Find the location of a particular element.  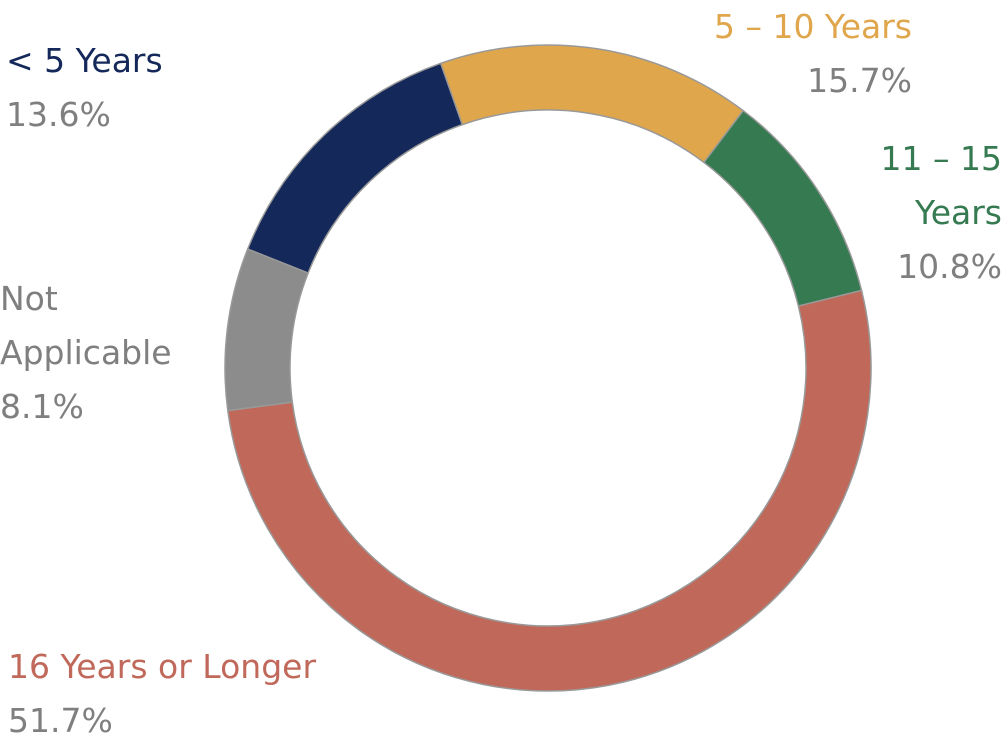

data-label: Not Applicable 8.1% is located at coordinates (107, 353).